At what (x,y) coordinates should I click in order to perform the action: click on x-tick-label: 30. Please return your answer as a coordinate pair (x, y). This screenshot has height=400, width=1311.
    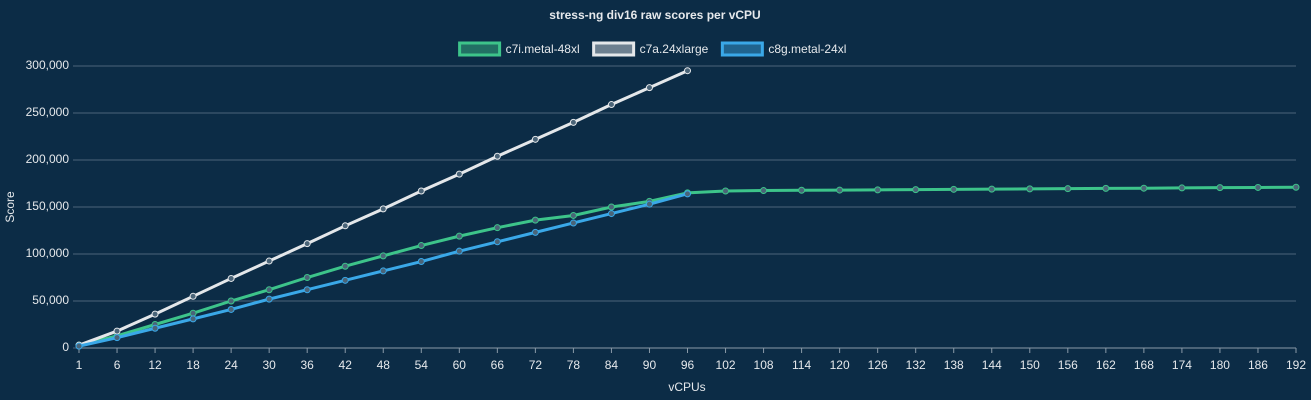
    Looking at the image, I should click on (269, 365).